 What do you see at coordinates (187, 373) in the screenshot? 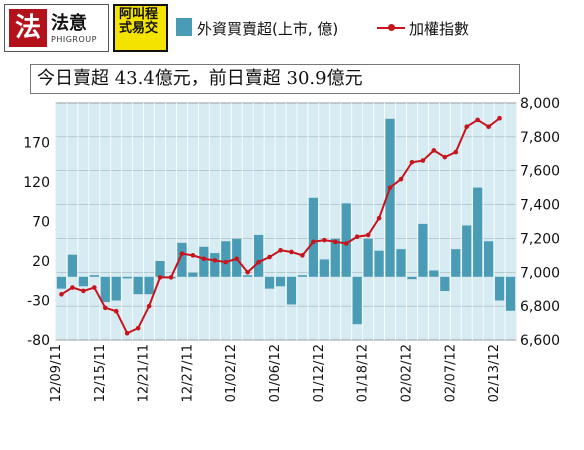
I see `x-tick-label: 12/27/11` at bounding box center [187, 373].